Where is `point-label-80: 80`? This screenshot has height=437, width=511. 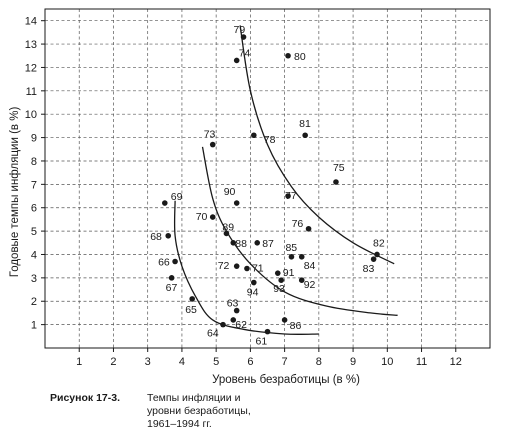
point-label-80: 80 is located at coordinates (300, 57).